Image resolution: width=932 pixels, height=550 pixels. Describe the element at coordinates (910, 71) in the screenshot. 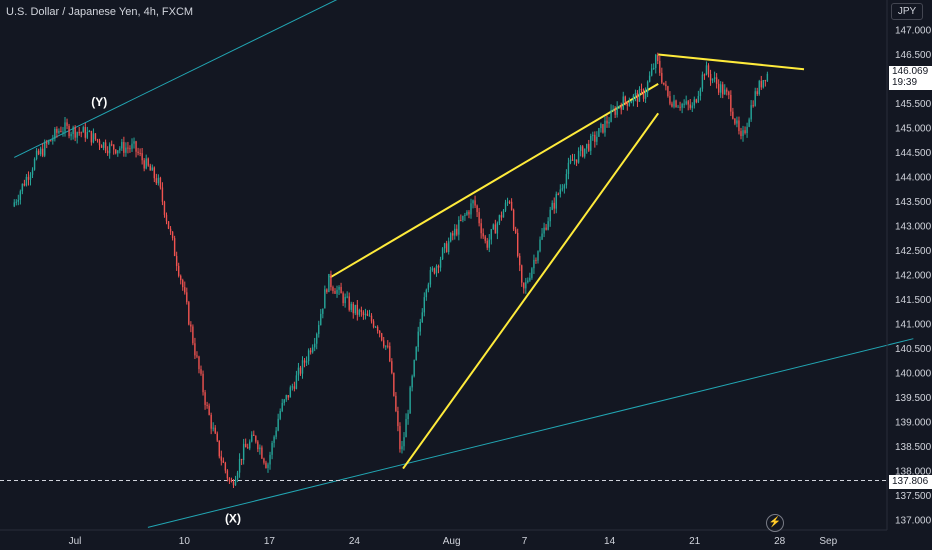

I see `last-price-value: 146.069` at that location.